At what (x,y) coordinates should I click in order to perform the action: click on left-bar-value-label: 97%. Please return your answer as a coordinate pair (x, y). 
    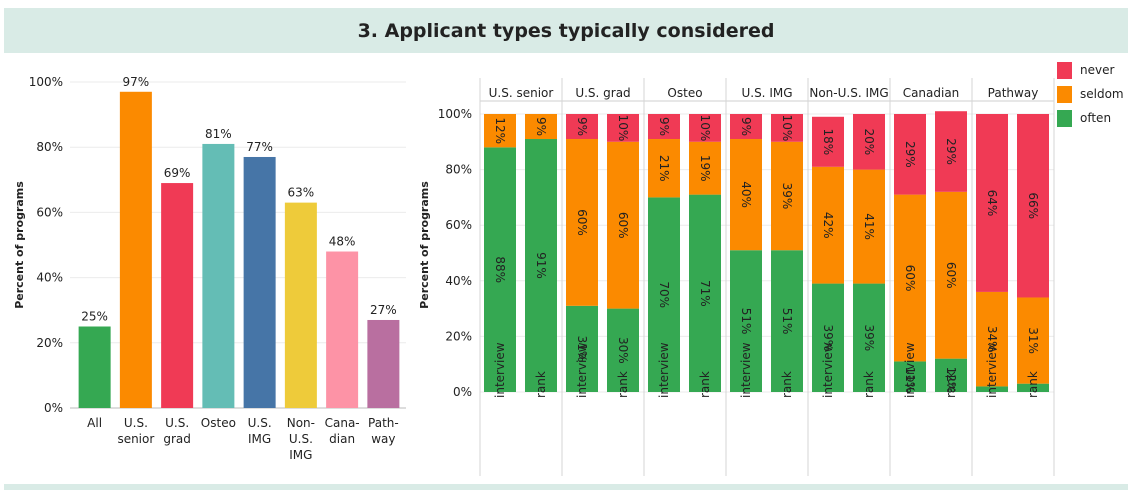
    Looking at the image, I should click on (136, 82).